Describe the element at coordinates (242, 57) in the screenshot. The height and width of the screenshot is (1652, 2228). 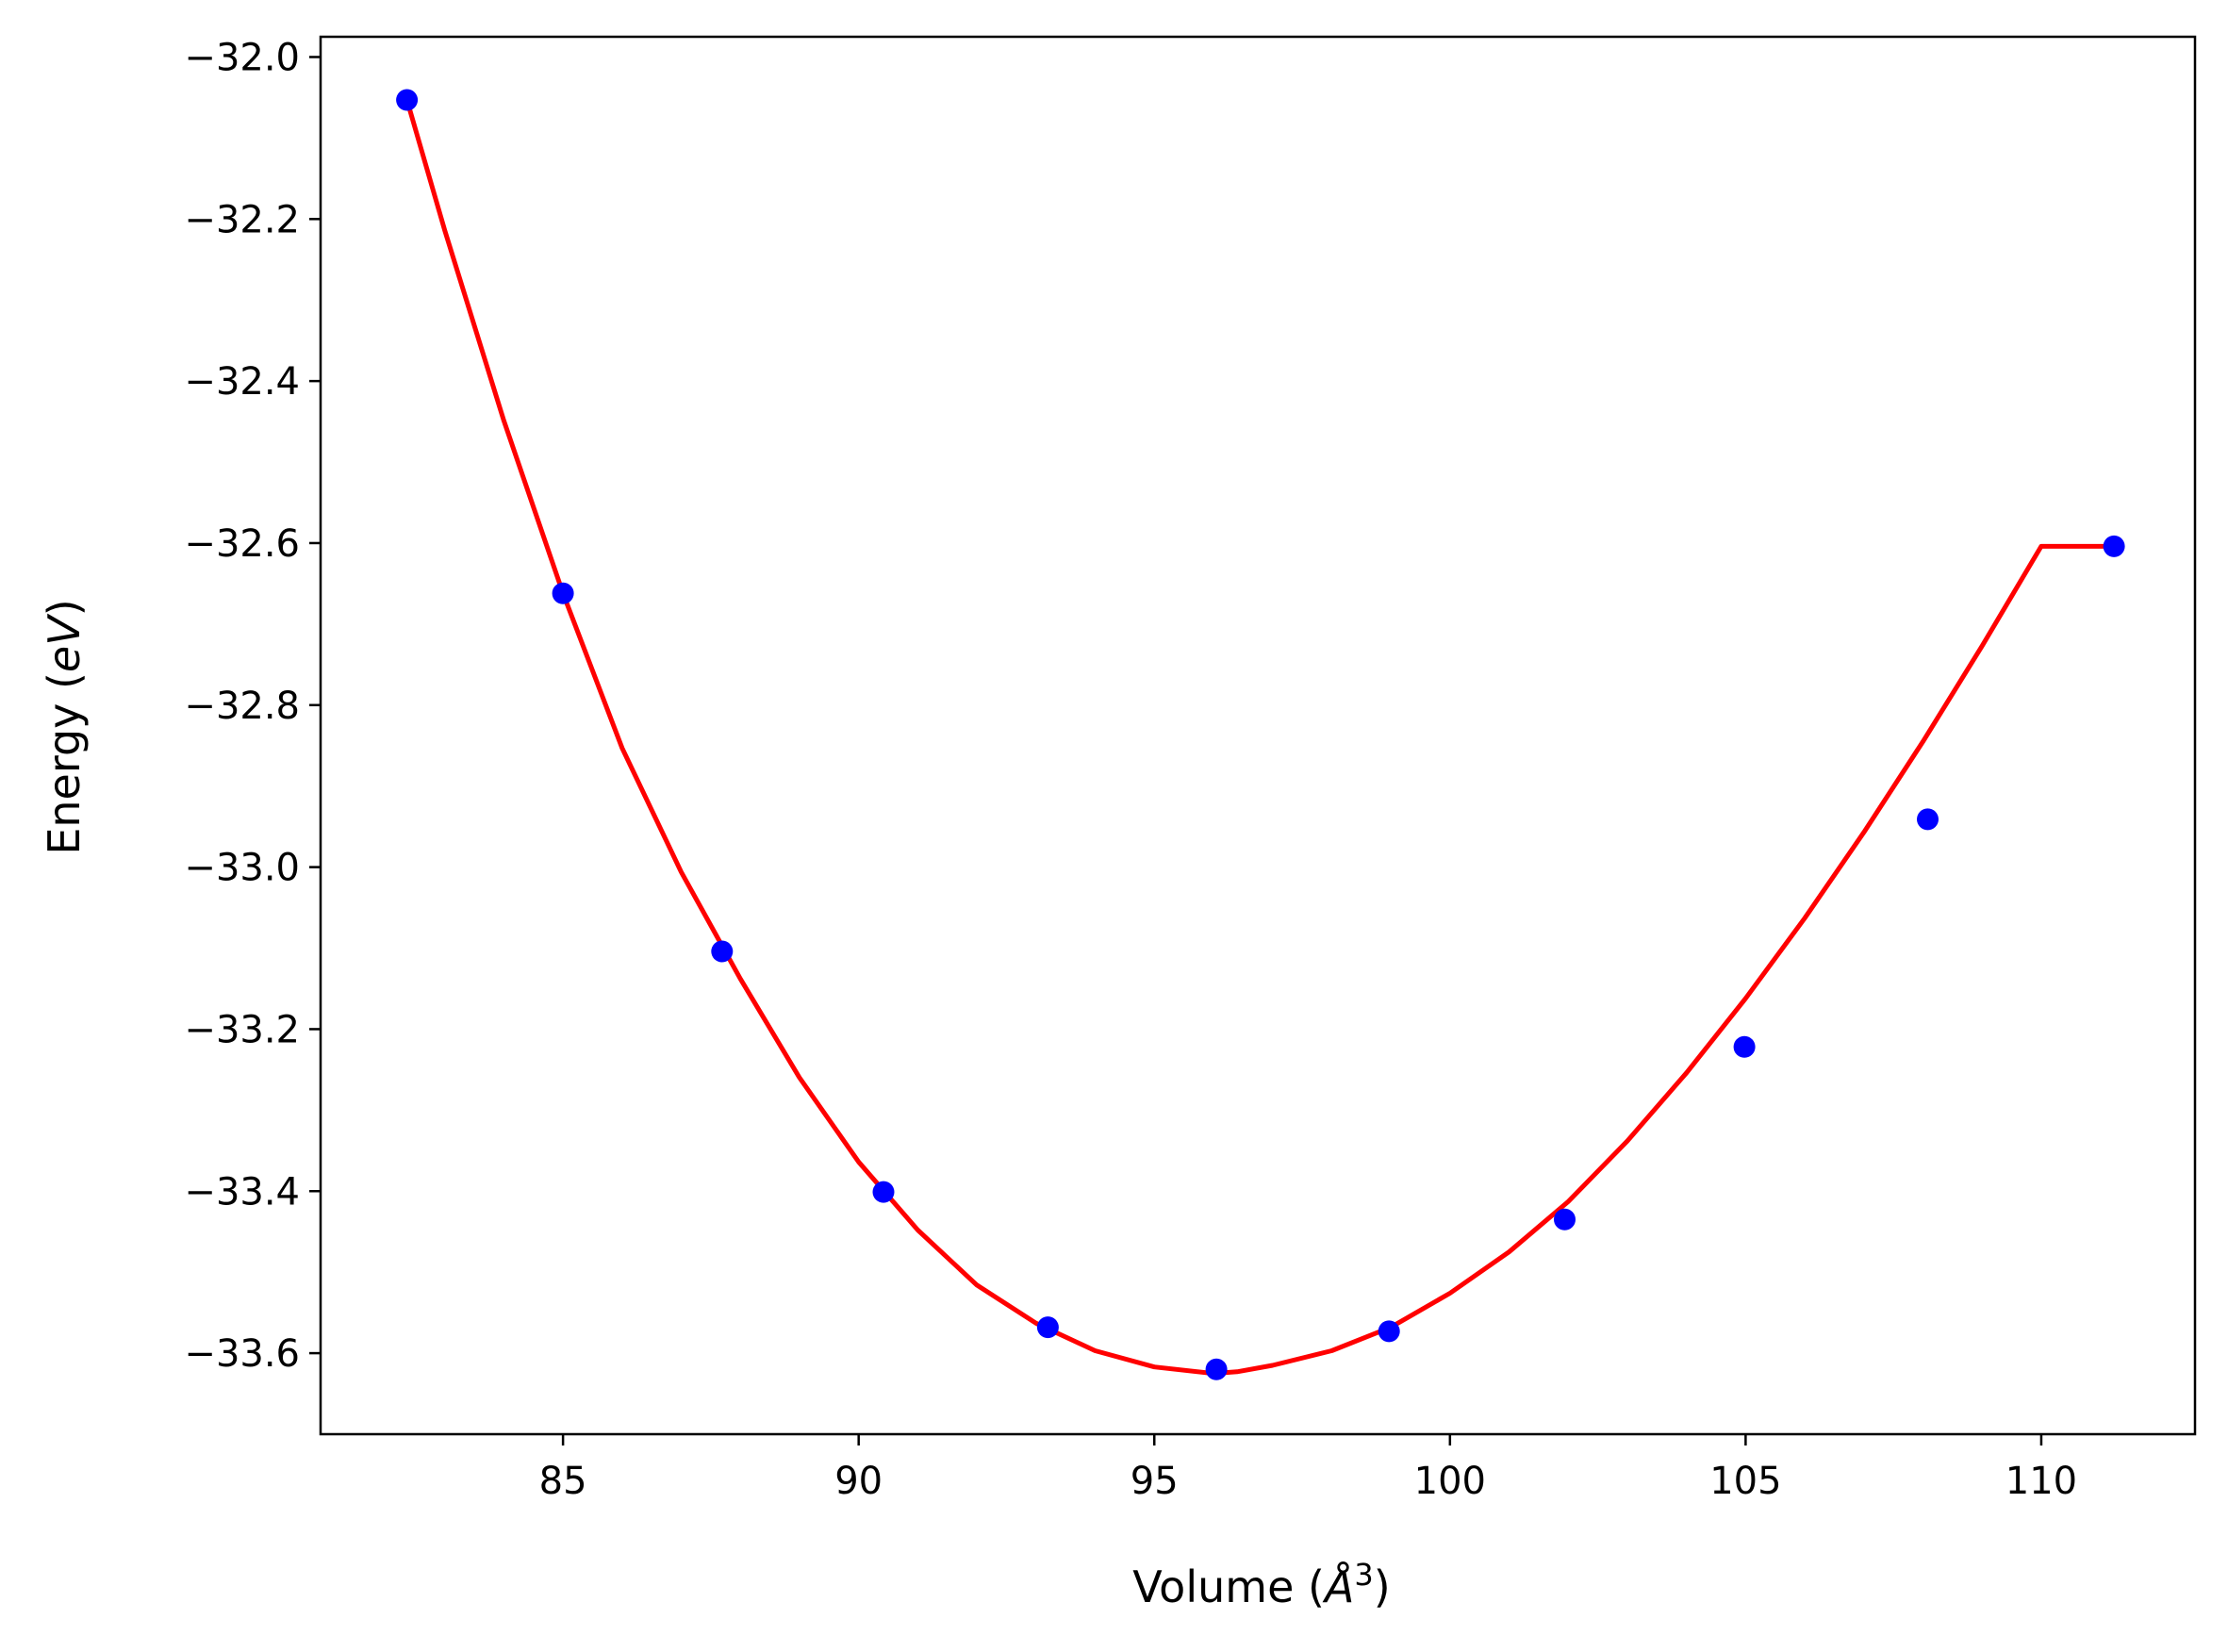
I see `y-tick-label: −32.0` at that location.